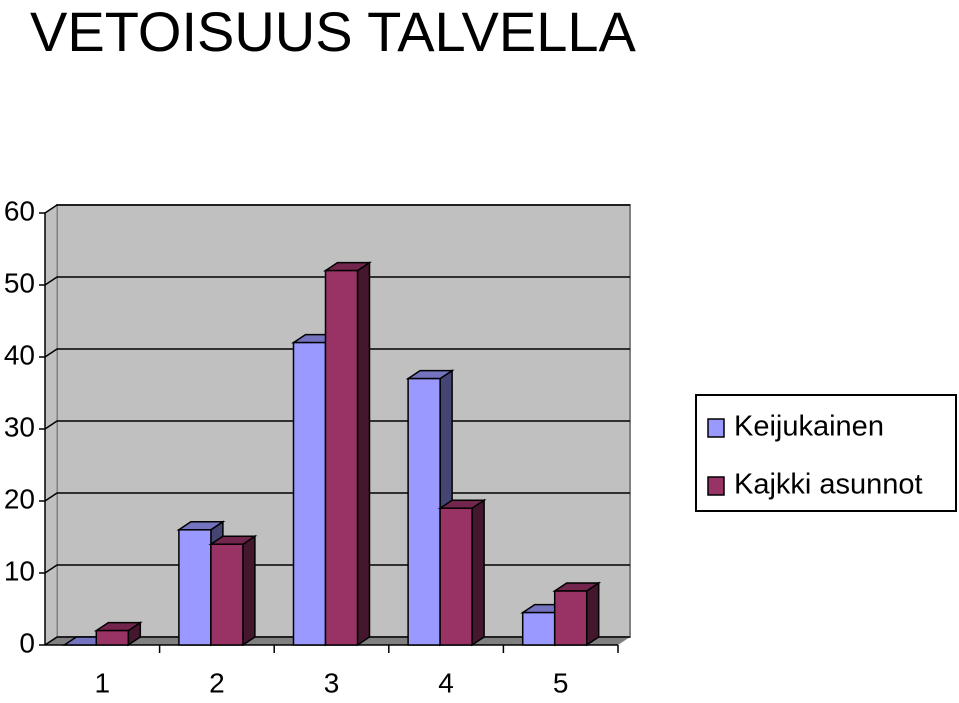 This screenshot has width=959, height=703. I want to click on y-tick-label: 20, so click(19, 498).